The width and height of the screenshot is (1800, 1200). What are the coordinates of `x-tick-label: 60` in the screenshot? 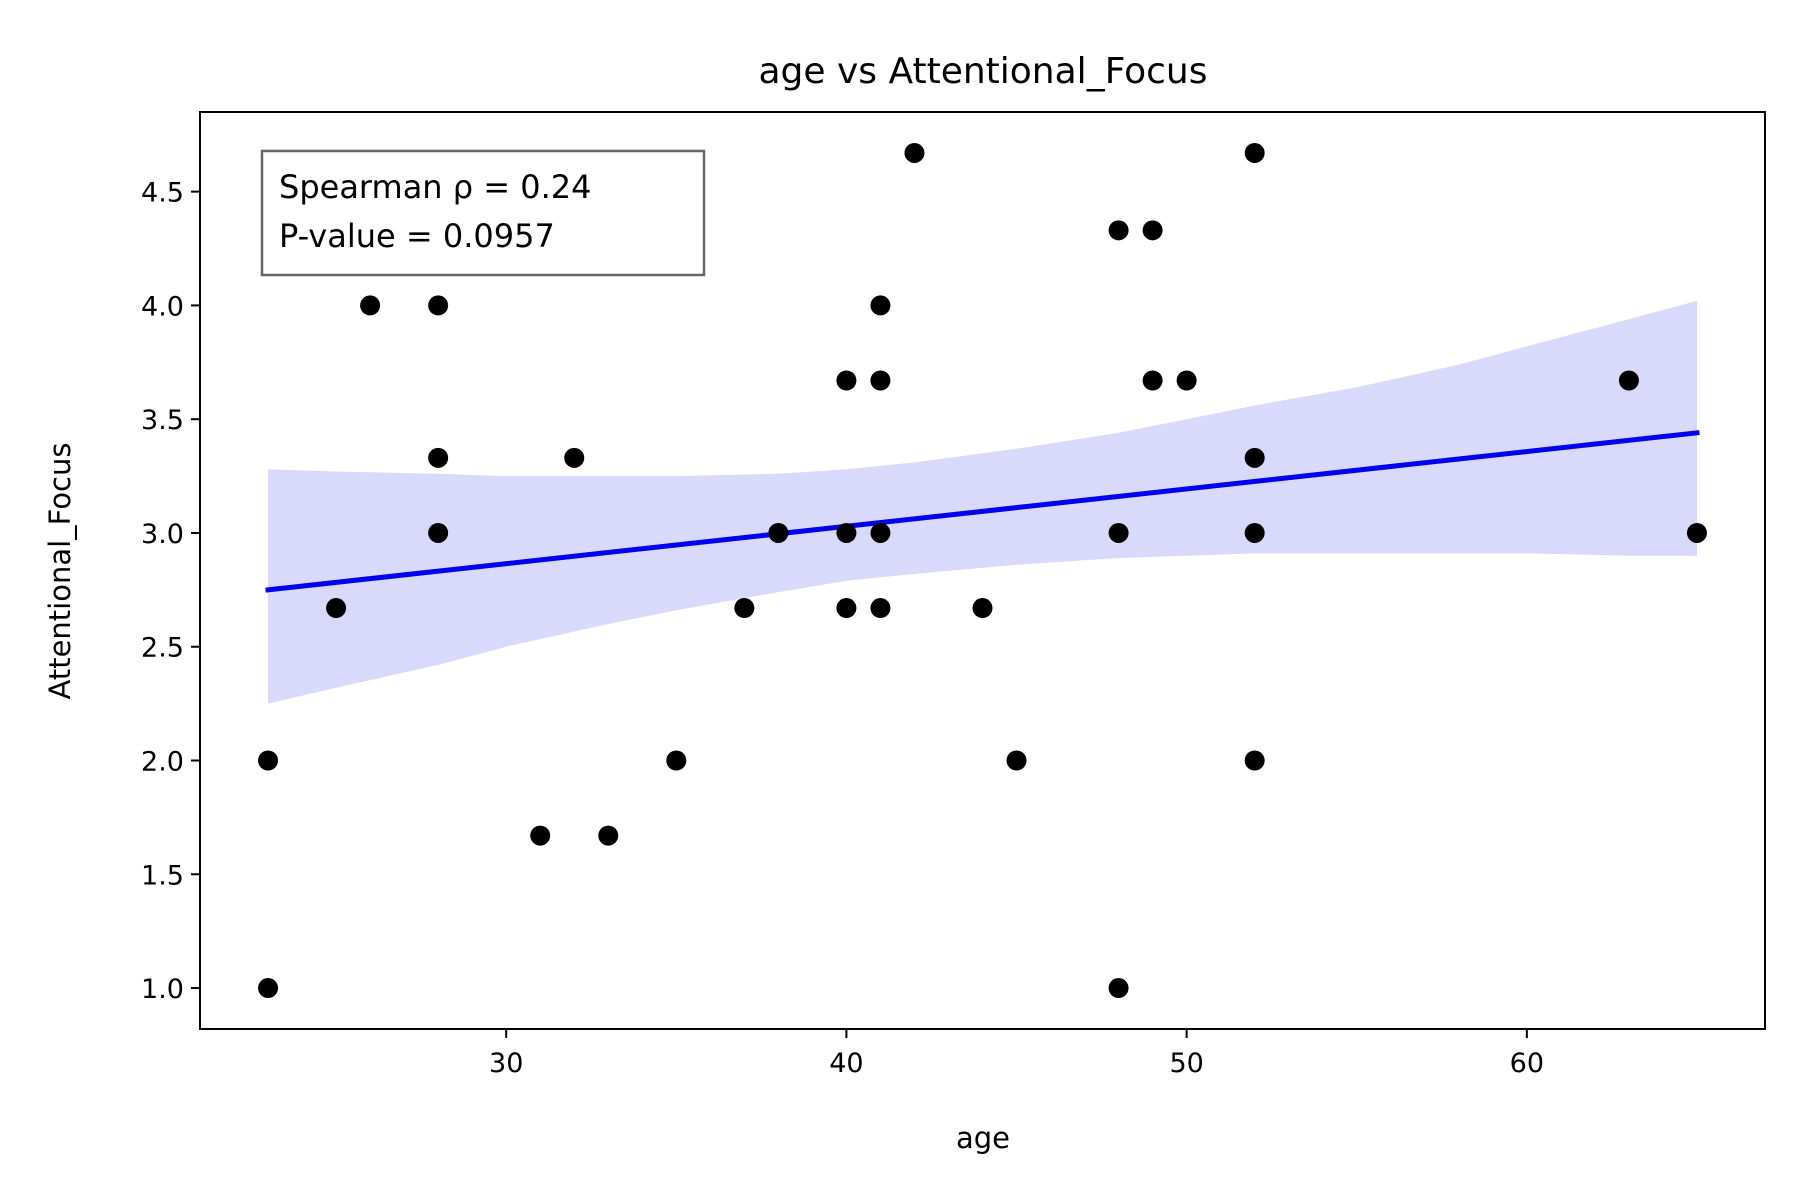 It's located at (1527, 1063).